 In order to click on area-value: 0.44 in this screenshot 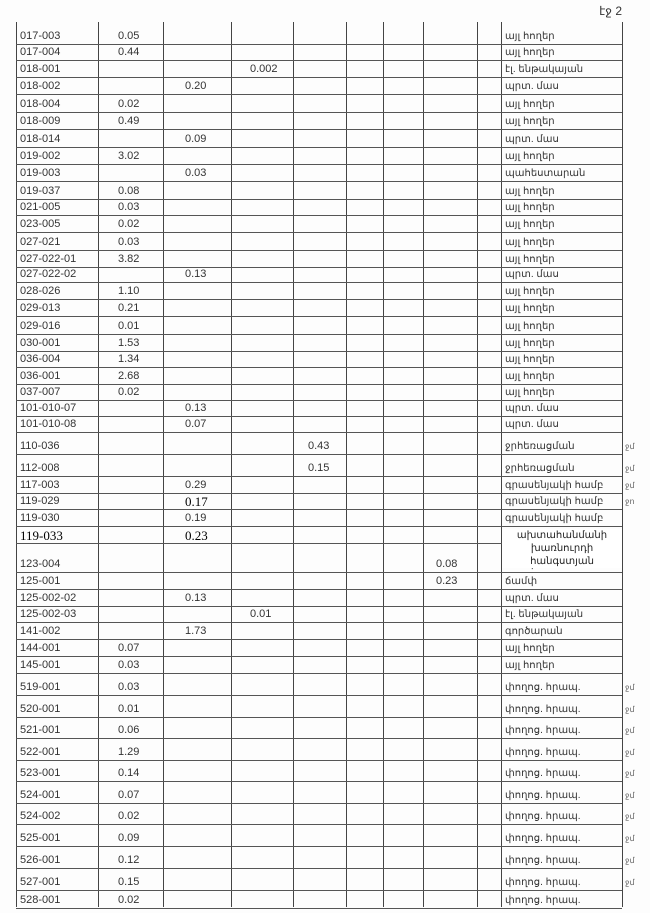, I will do `click(129, 52)`.